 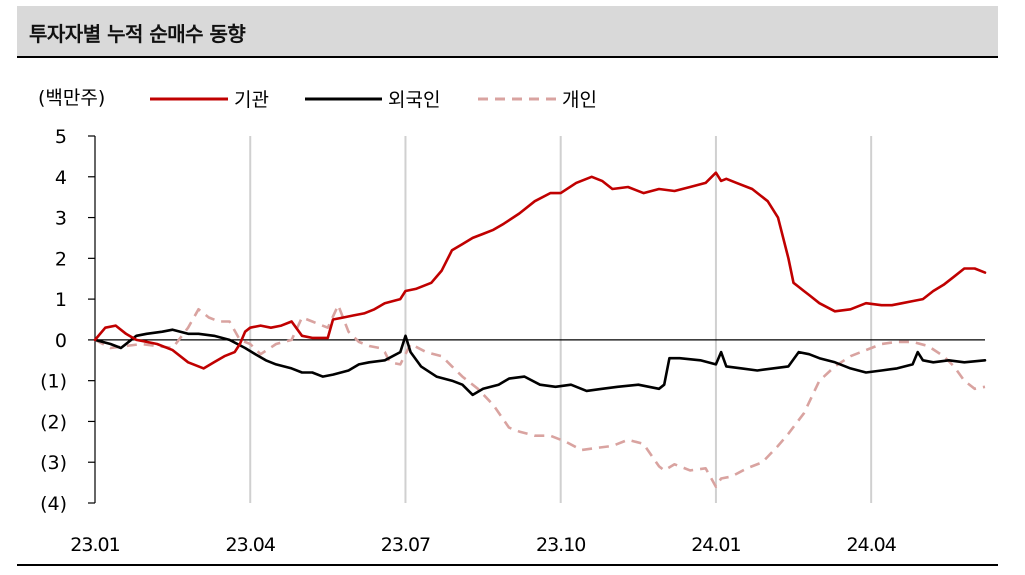 I want to click on y-tick-label: 4, so click(x=61, y=178).